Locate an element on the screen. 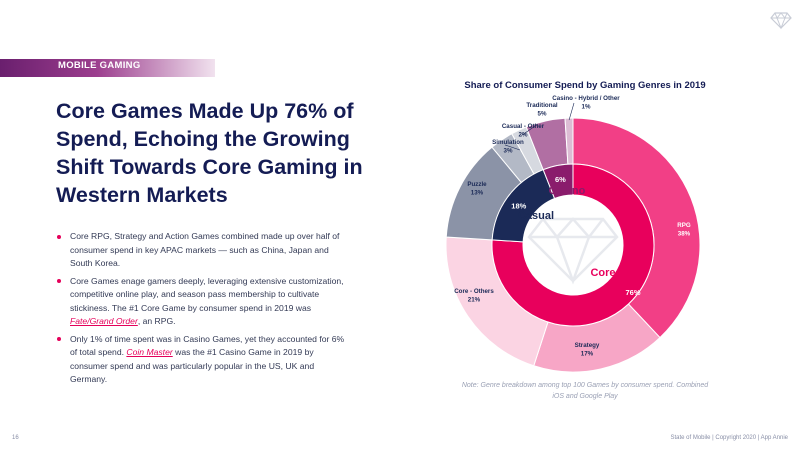 The height and width of the screenshot is (450, 800). outer-name-core-others: Core - Others is located at coordinates (474, 291).